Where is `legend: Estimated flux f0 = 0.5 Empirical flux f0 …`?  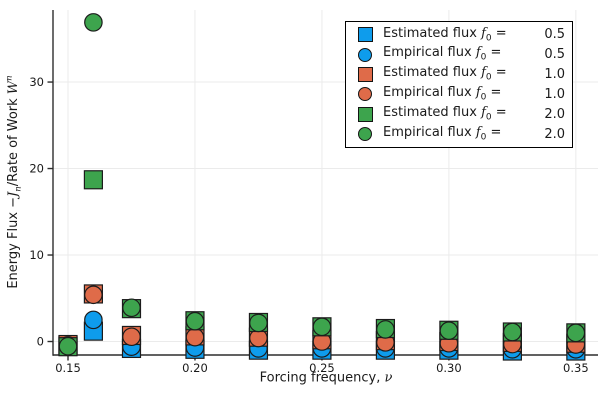
legend: Estimated flux f0 = 0.5 Empirical flux f0 … is located at coordinates (459, 84).